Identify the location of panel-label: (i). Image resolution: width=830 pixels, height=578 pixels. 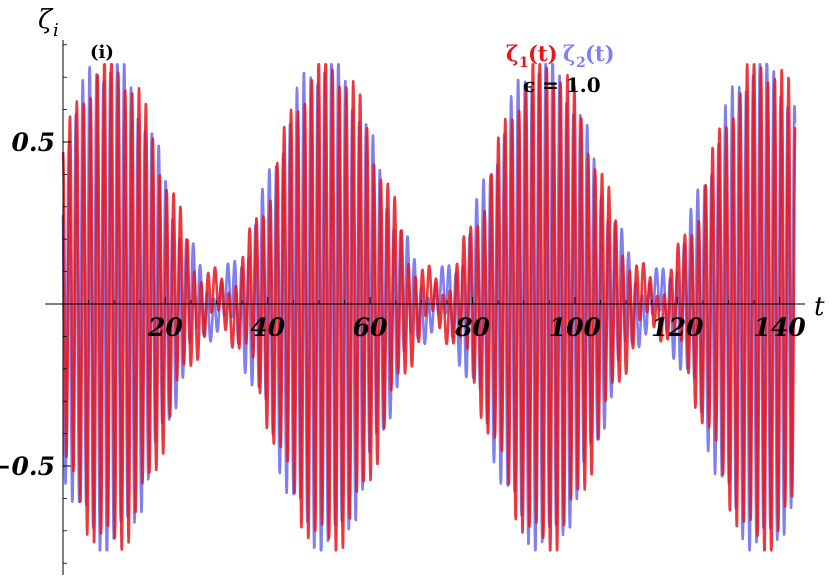
(102, 52).